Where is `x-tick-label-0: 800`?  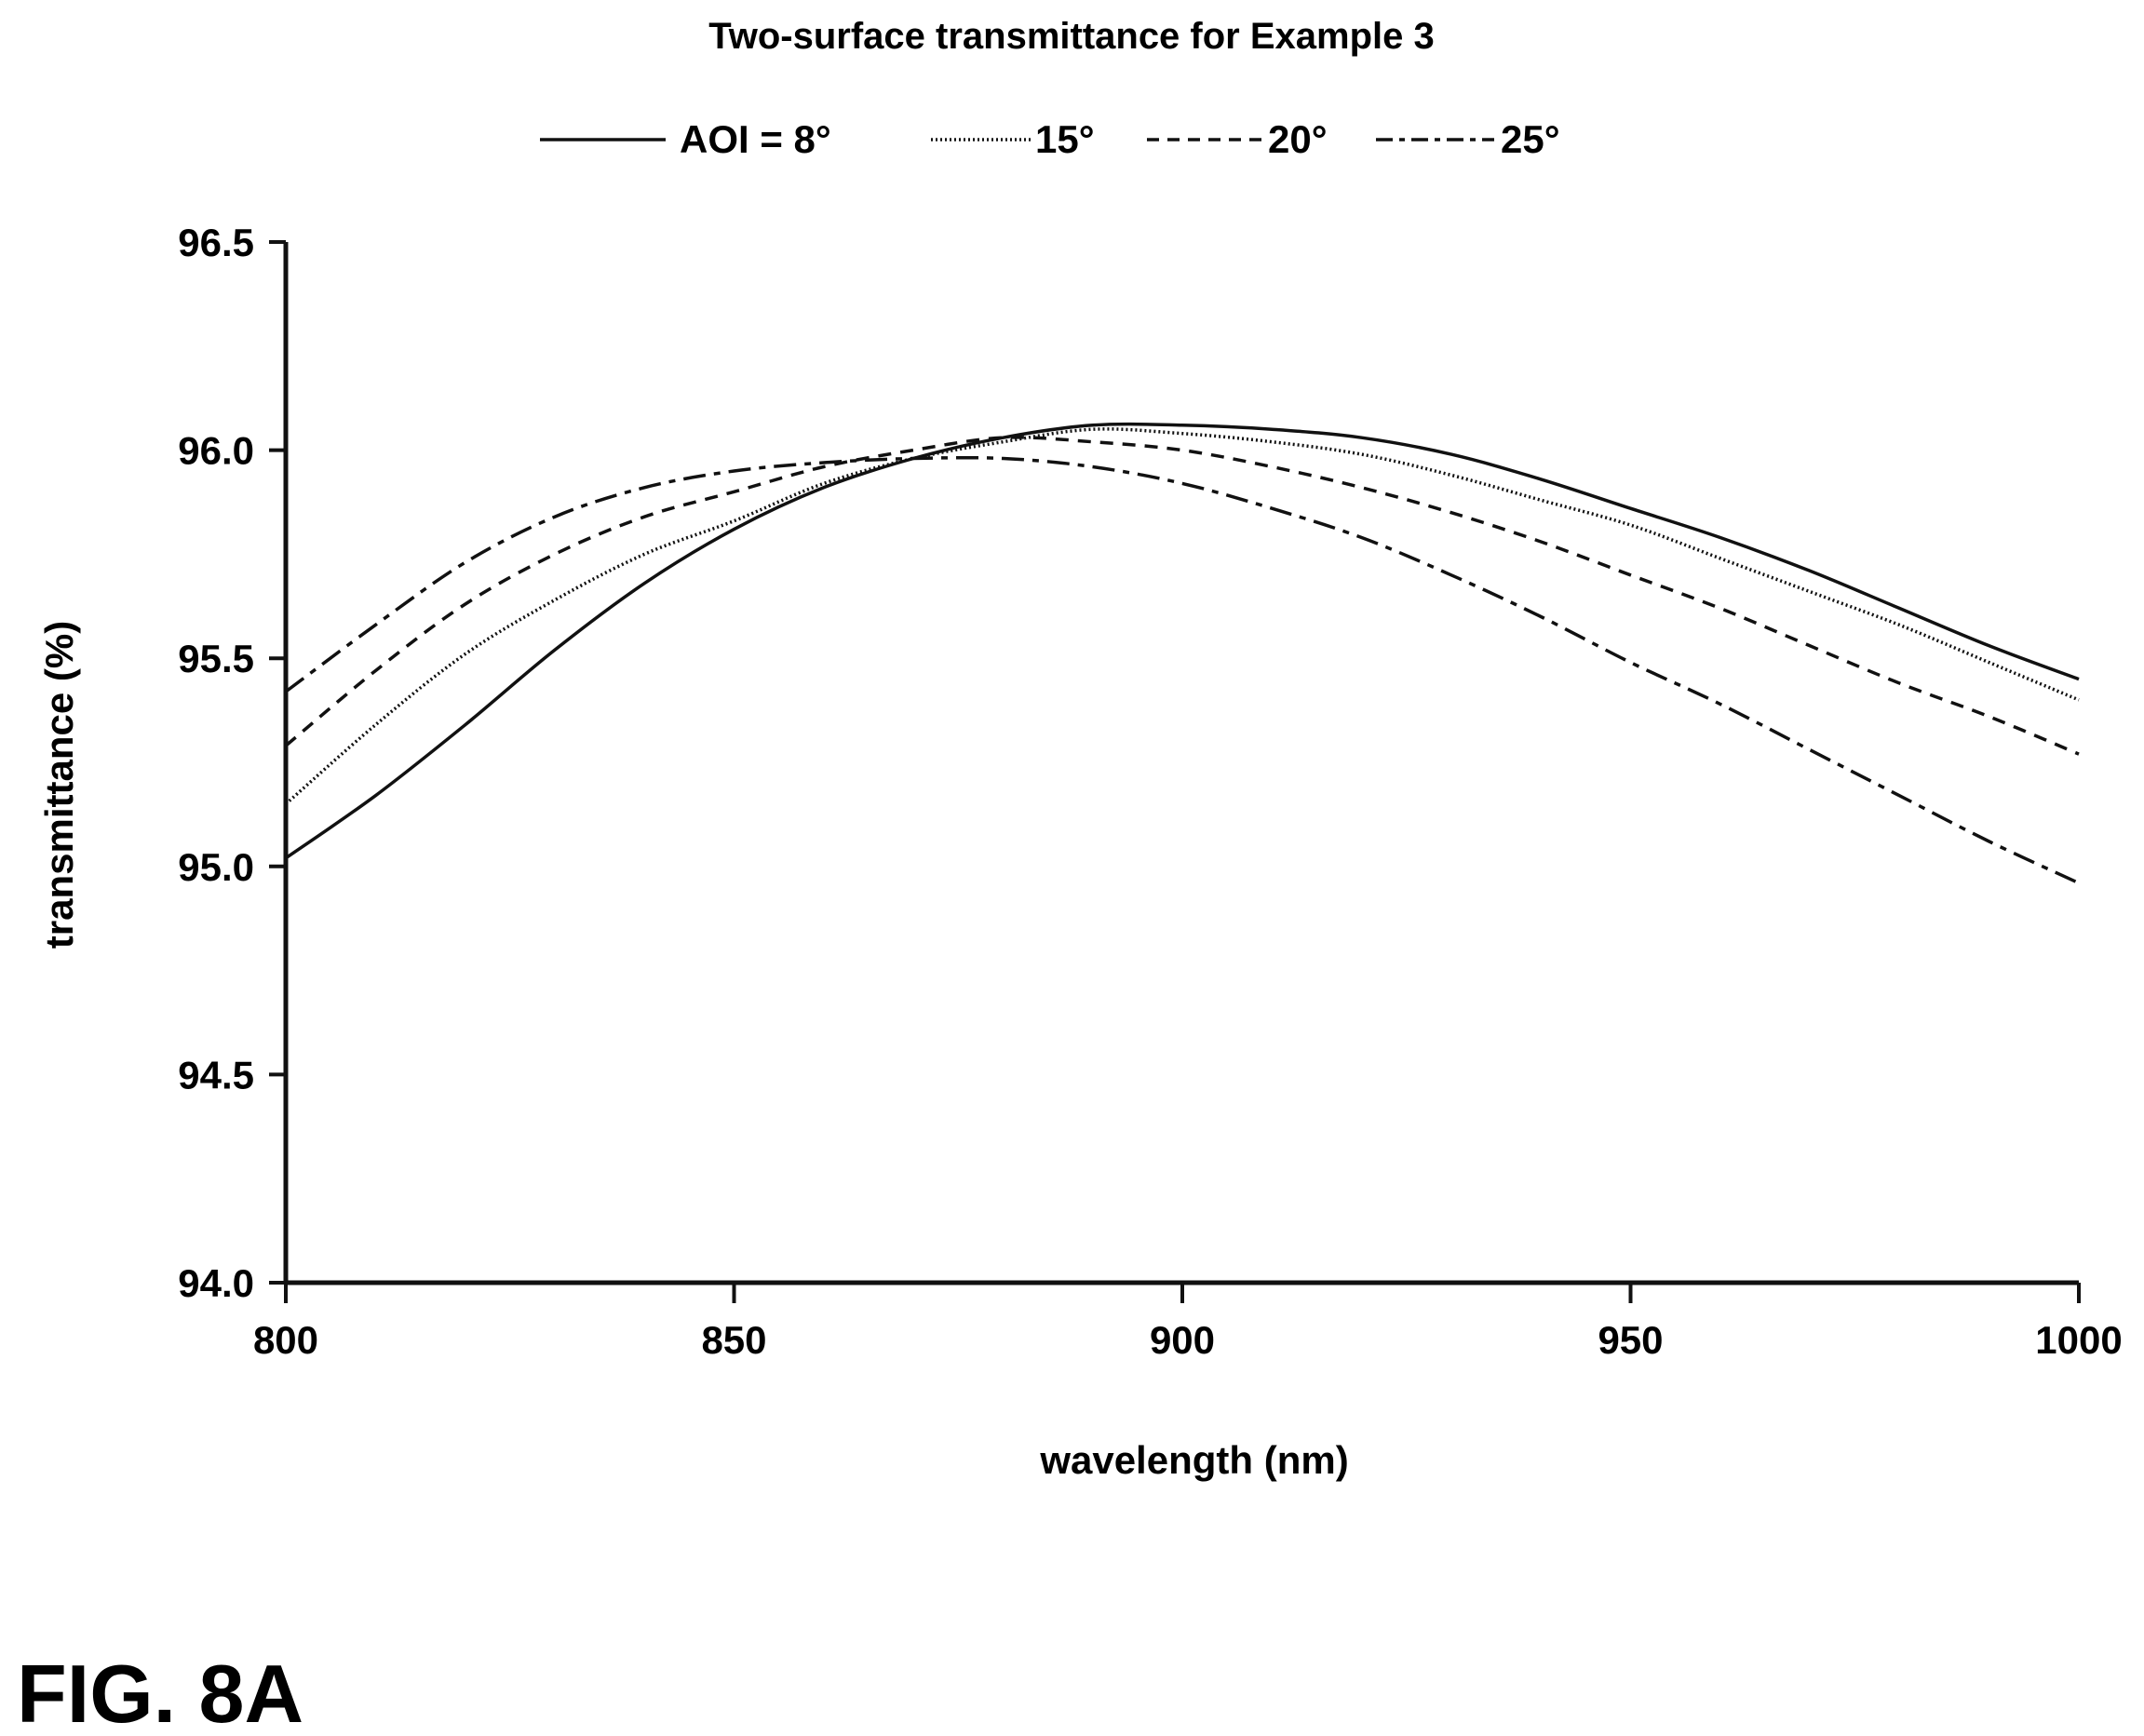 x-tick-label-0: 800 is located at coordinates (286, 1340).